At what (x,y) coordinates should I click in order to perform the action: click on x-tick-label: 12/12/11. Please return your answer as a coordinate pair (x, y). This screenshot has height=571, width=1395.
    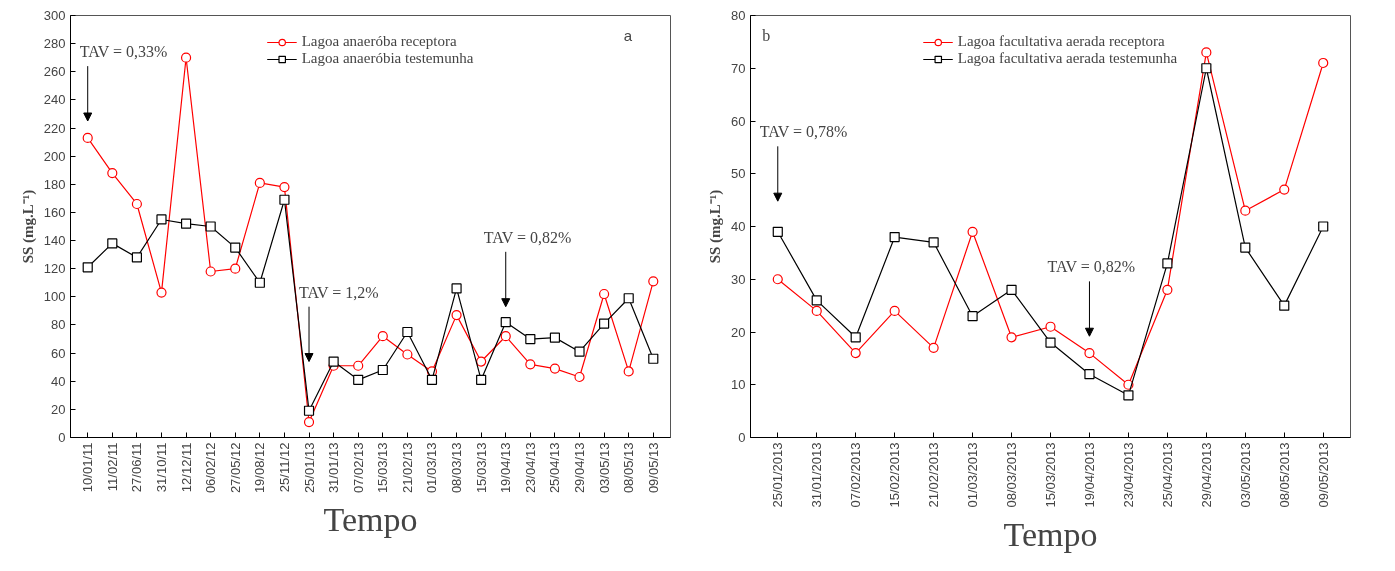
    Looking at the image, I should click on (186, 467).